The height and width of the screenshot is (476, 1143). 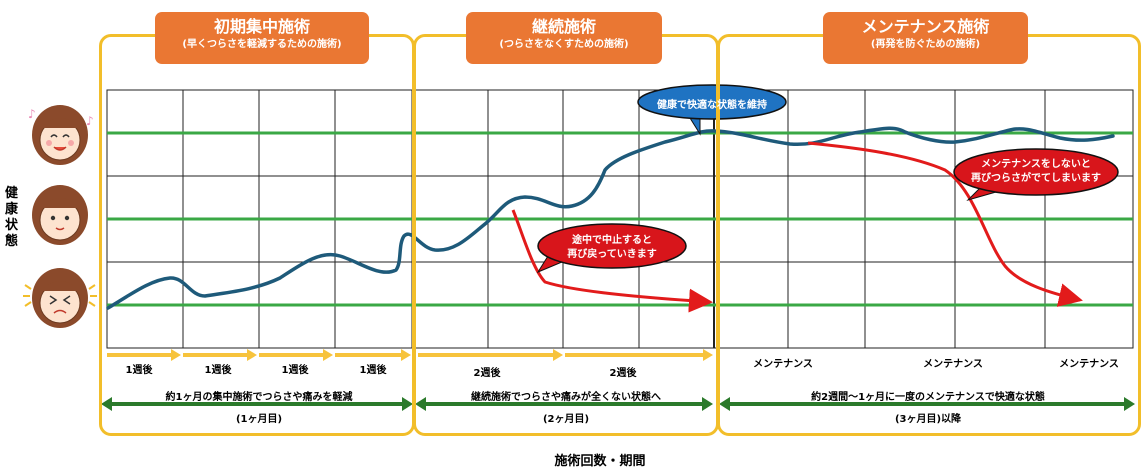 What do you see at coordinates (600, 461) in the screenshot?
I see `x-axis-label: 施術回数・期間` at bounding box center [600, 461].